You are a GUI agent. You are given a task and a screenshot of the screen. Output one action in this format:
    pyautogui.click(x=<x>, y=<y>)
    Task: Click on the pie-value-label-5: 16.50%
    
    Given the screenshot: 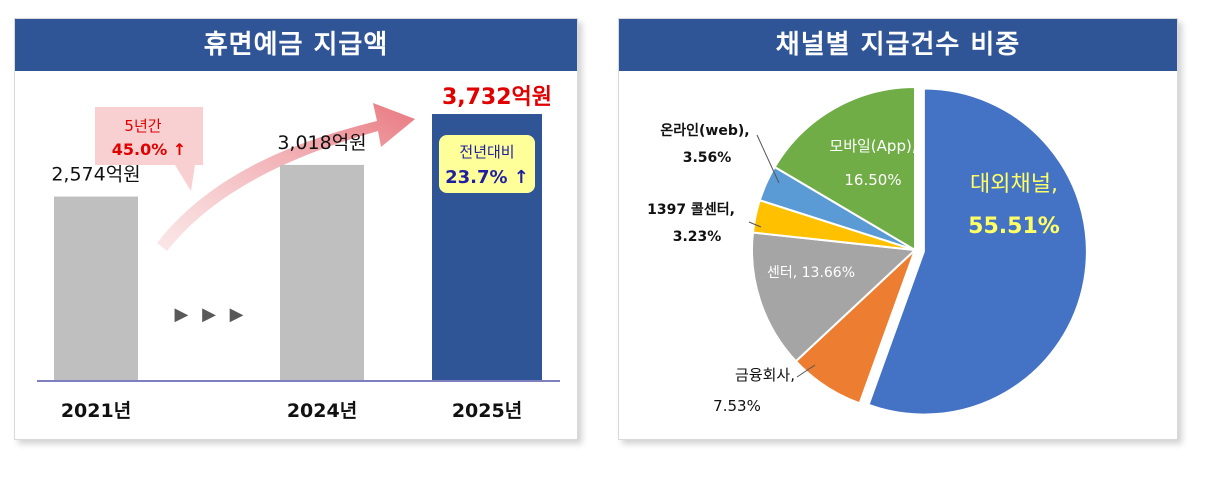 What is the action you would take?
    pyautogui.click(x=872, y=180)
    